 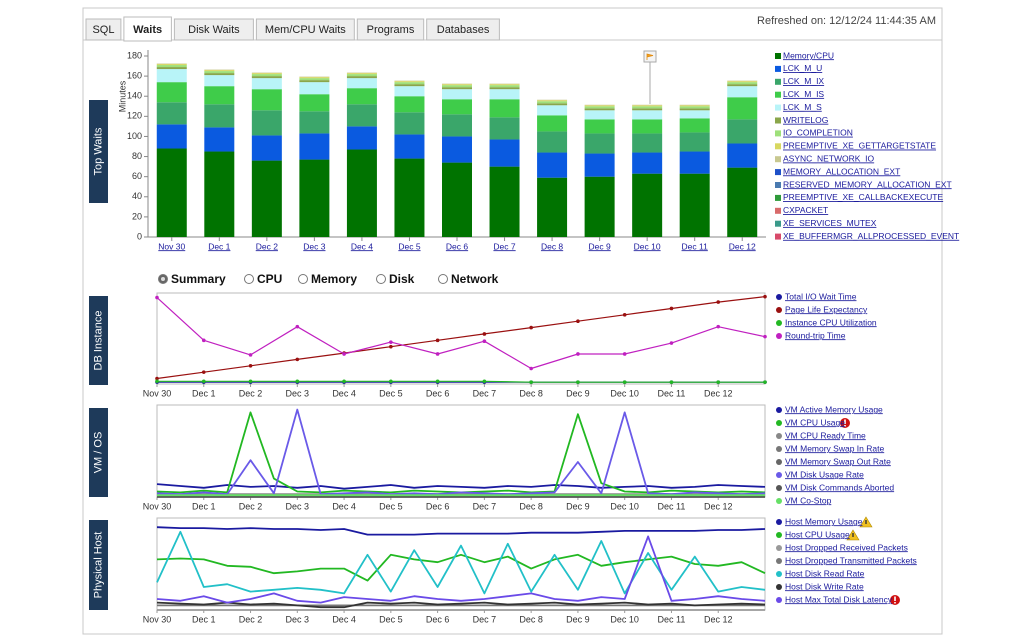 I want to click on legend-label: PREEMPTIVE_XE_CALLBACKEXECUTE, so click(x=863, y=197).